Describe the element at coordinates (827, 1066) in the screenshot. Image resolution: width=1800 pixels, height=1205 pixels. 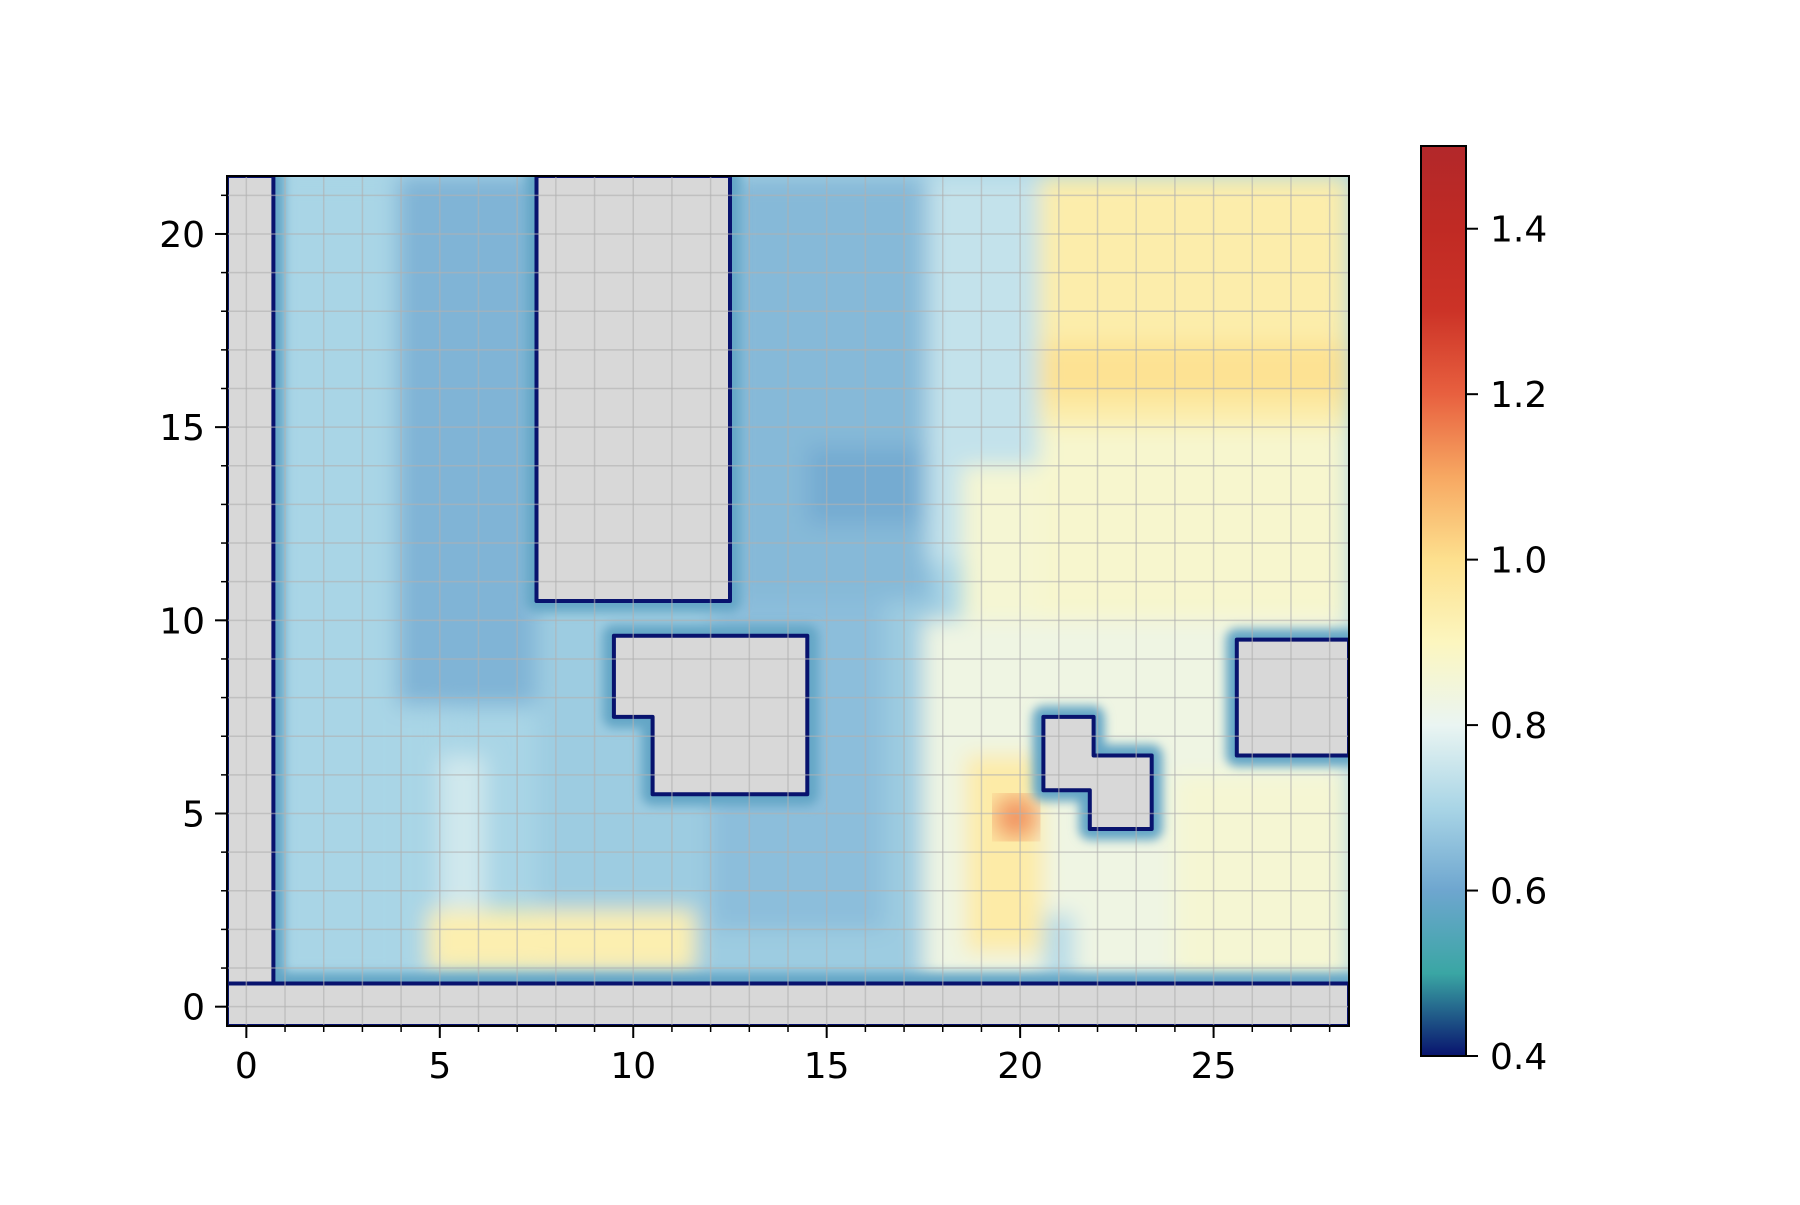
I see `x-tick-label: 15` at that location.